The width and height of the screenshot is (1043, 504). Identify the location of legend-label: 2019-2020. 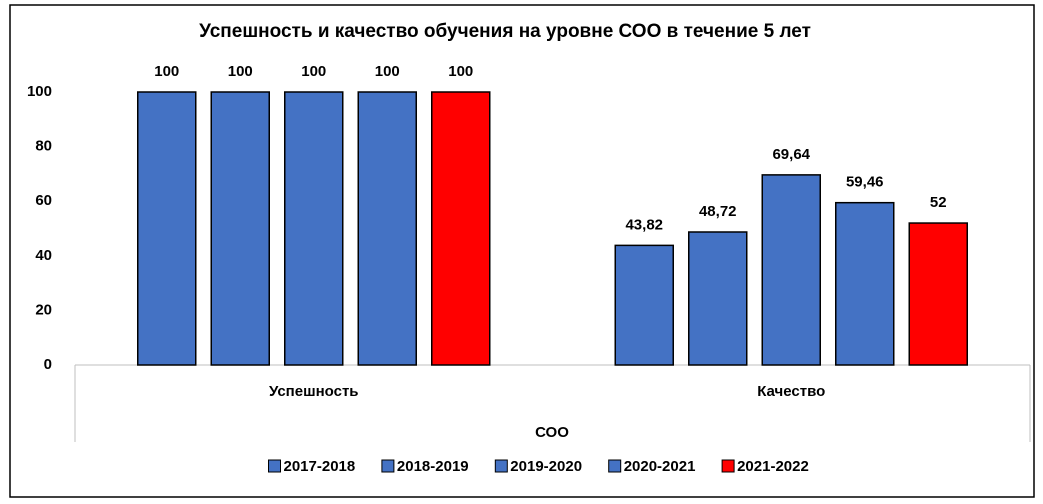
(546, 466).